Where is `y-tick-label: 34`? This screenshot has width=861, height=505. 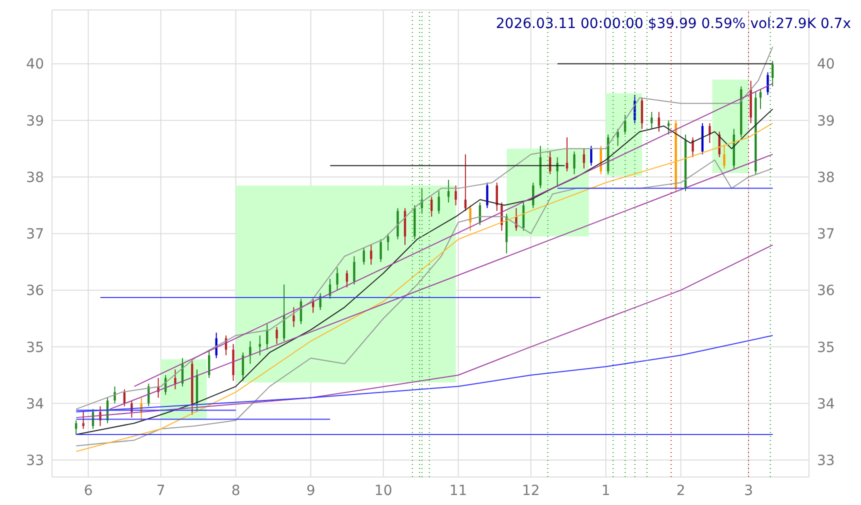
y-tick-label: 34 is located at coordinates (35, 404).